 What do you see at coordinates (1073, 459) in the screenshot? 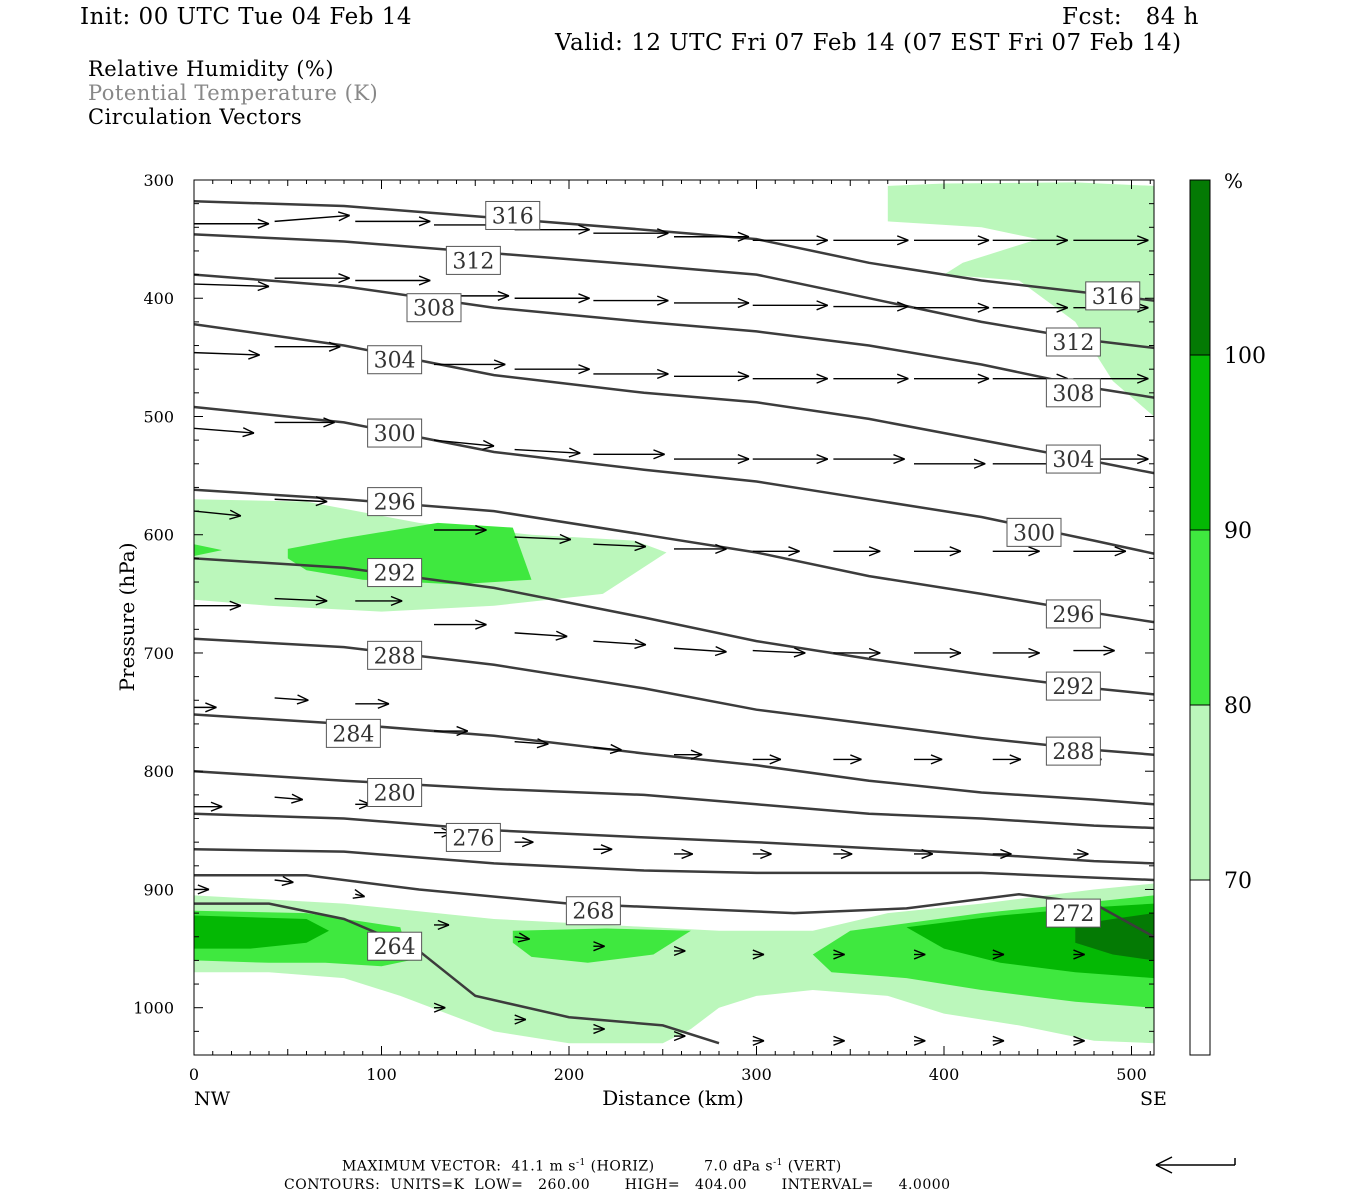
I see `contour-label-304: 304` at bounding box center [1073, 459].